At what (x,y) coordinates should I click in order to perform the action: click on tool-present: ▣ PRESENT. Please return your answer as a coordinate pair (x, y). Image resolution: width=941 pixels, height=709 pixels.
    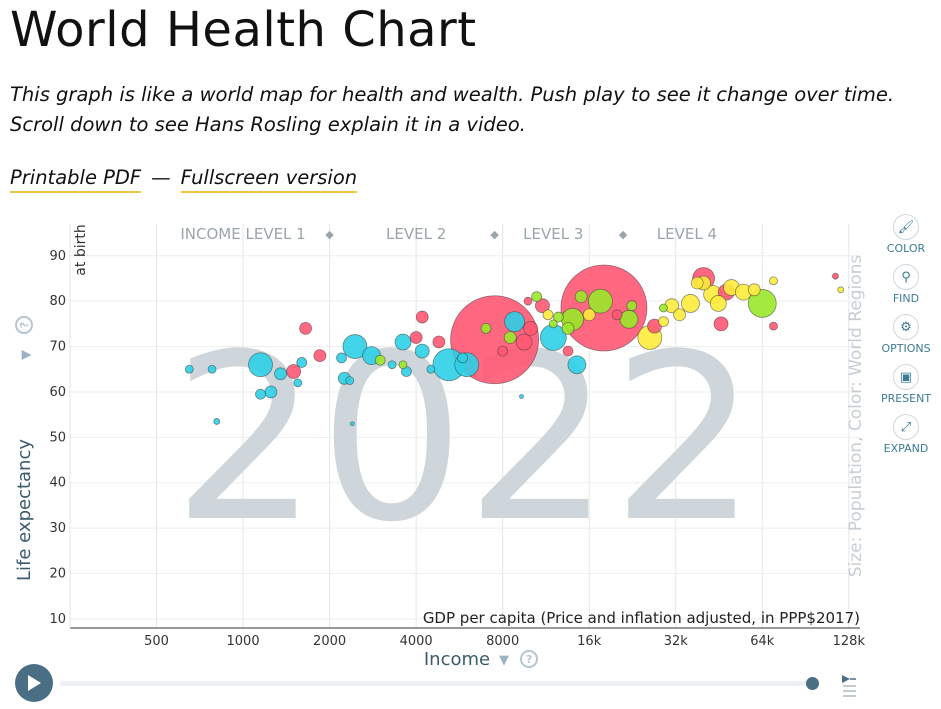
    Looking at the image, I should click on (906, 384).